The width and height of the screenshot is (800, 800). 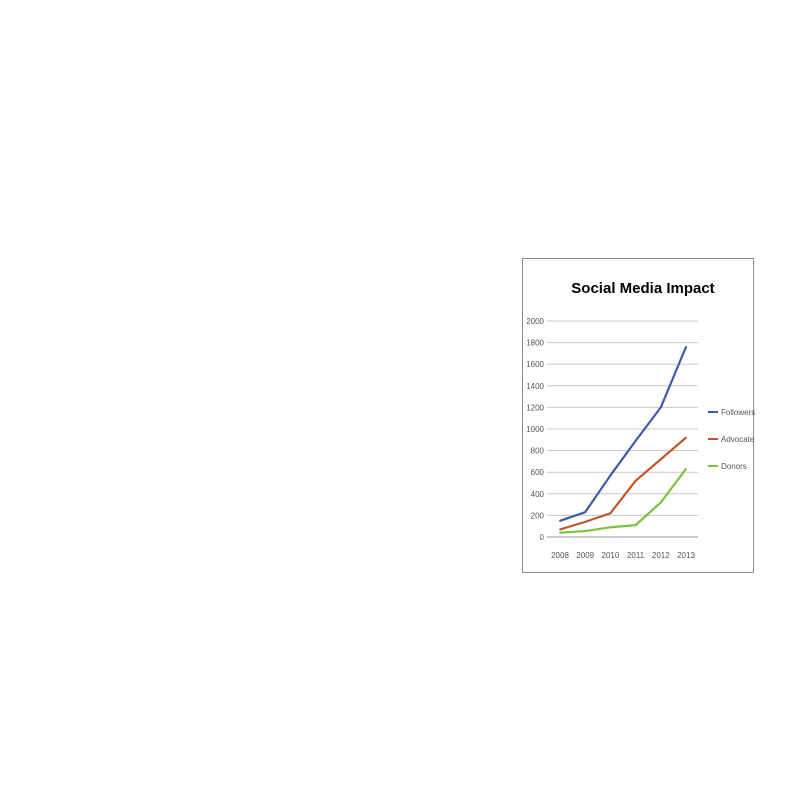 What do you see at coordinates (642, 288) in the screenshot?
I see `chart-title: Social Media Impact` at bounding box center [642, 288].